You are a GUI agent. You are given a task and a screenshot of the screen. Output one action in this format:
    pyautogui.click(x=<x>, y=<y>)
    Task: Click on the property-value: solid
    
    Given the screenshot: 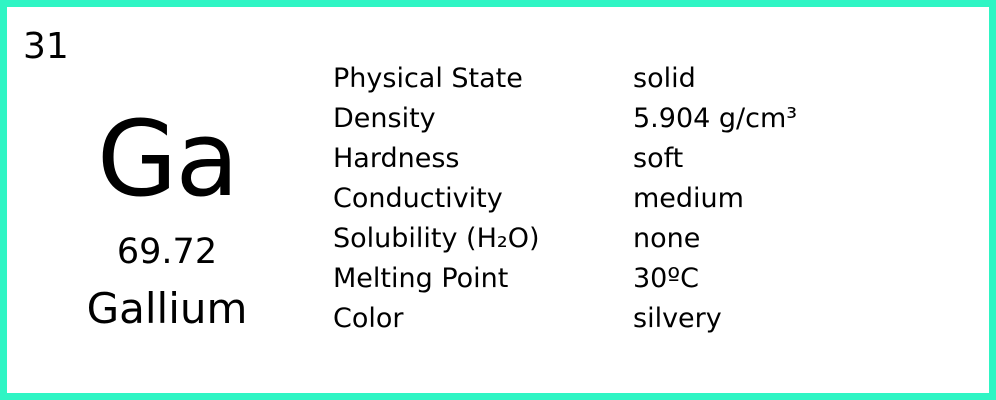 What is the action you would take?
    pyautogui.click(x=664, y=78)
    